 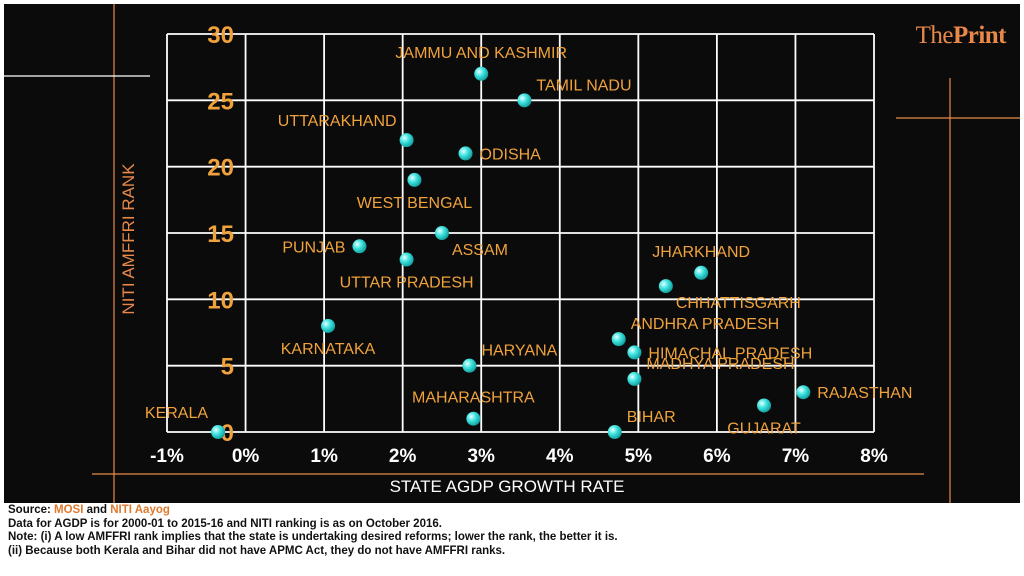 I want to click on x-tick-label: 8%, so click(x=874, y=456).